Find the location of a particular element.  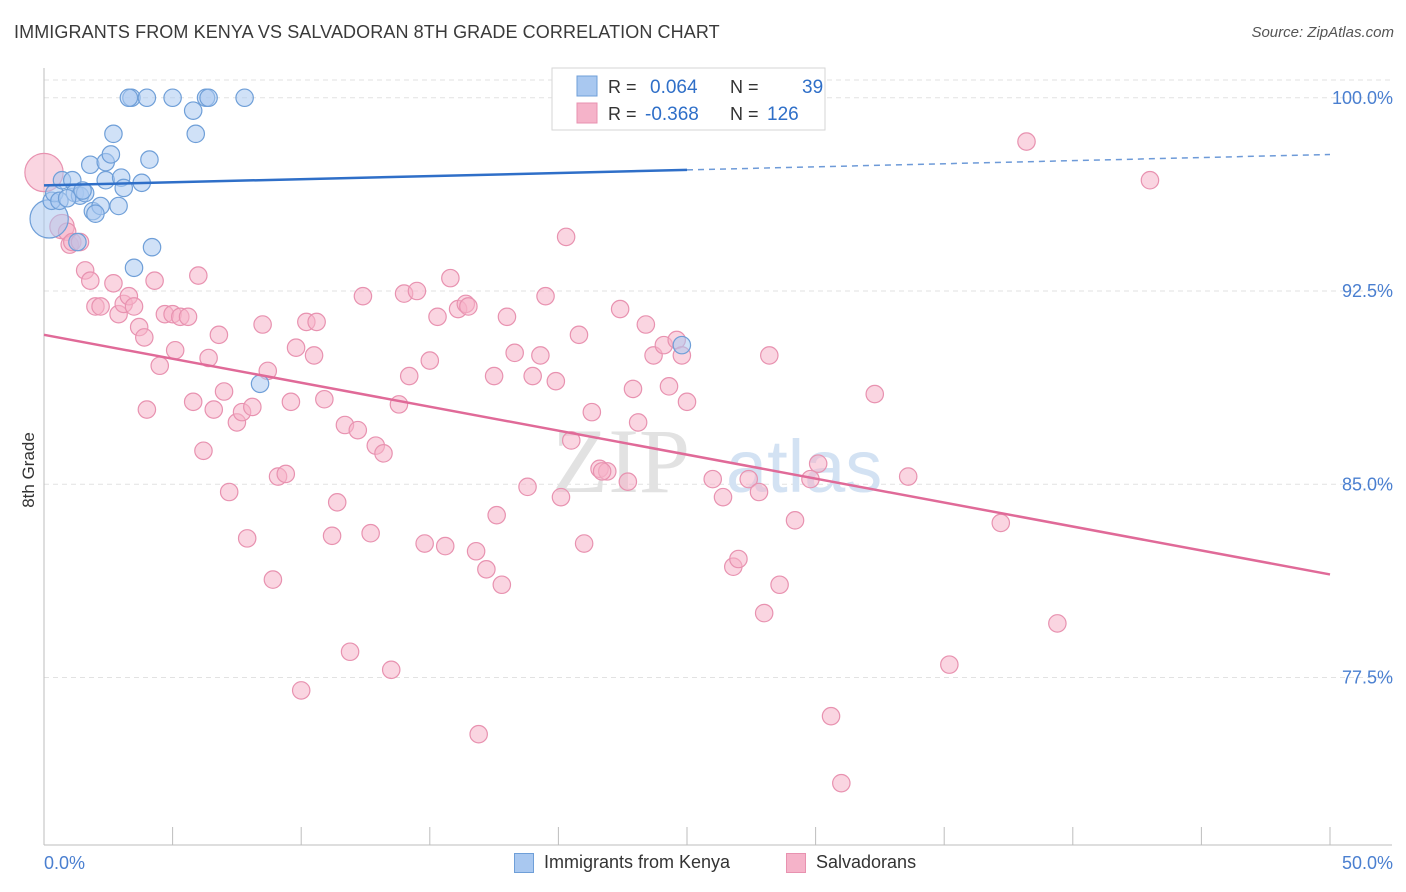

legend-box: R = 0.064 N = 39 R = -0.368 N = 126 is located at coordinates (688, 99).